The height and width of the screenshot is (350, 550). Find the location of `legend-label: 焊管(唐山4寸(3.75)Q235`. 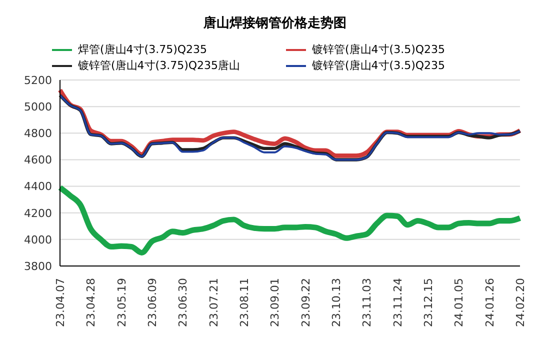

legend-label: 焊管(唐山4寸(3.75)Q235 is located at coordinates (143, 49).